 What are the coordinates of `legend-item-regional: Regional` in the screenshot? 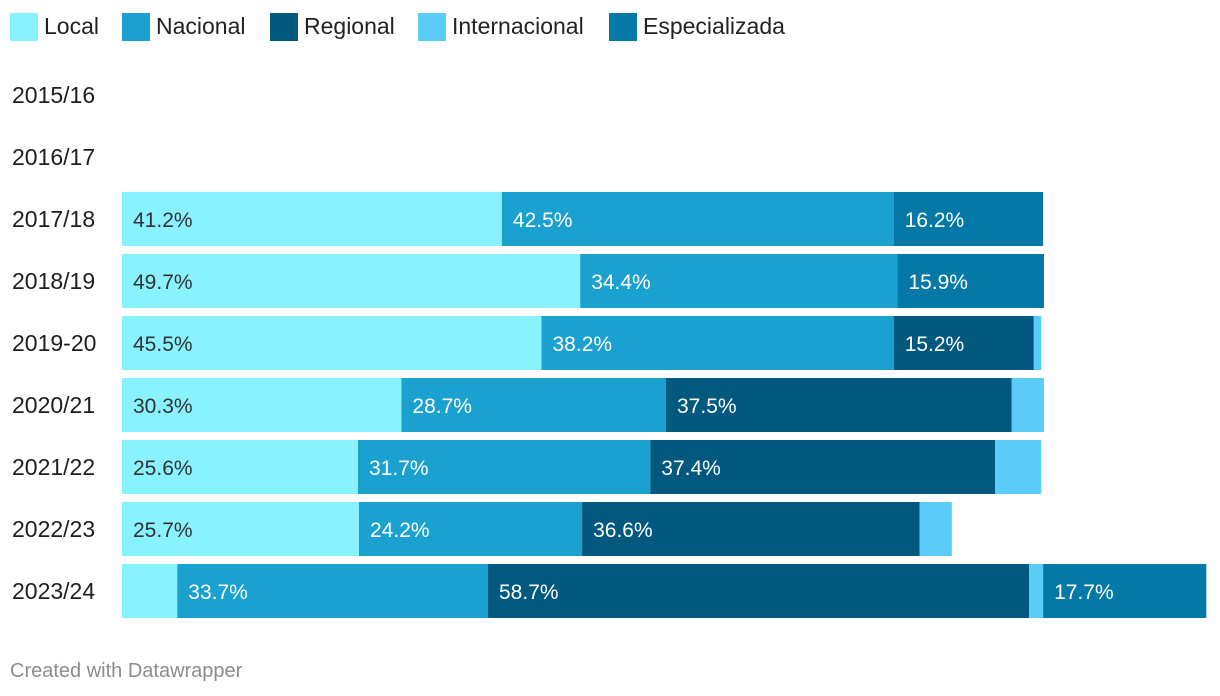 It's located at (332, 27).